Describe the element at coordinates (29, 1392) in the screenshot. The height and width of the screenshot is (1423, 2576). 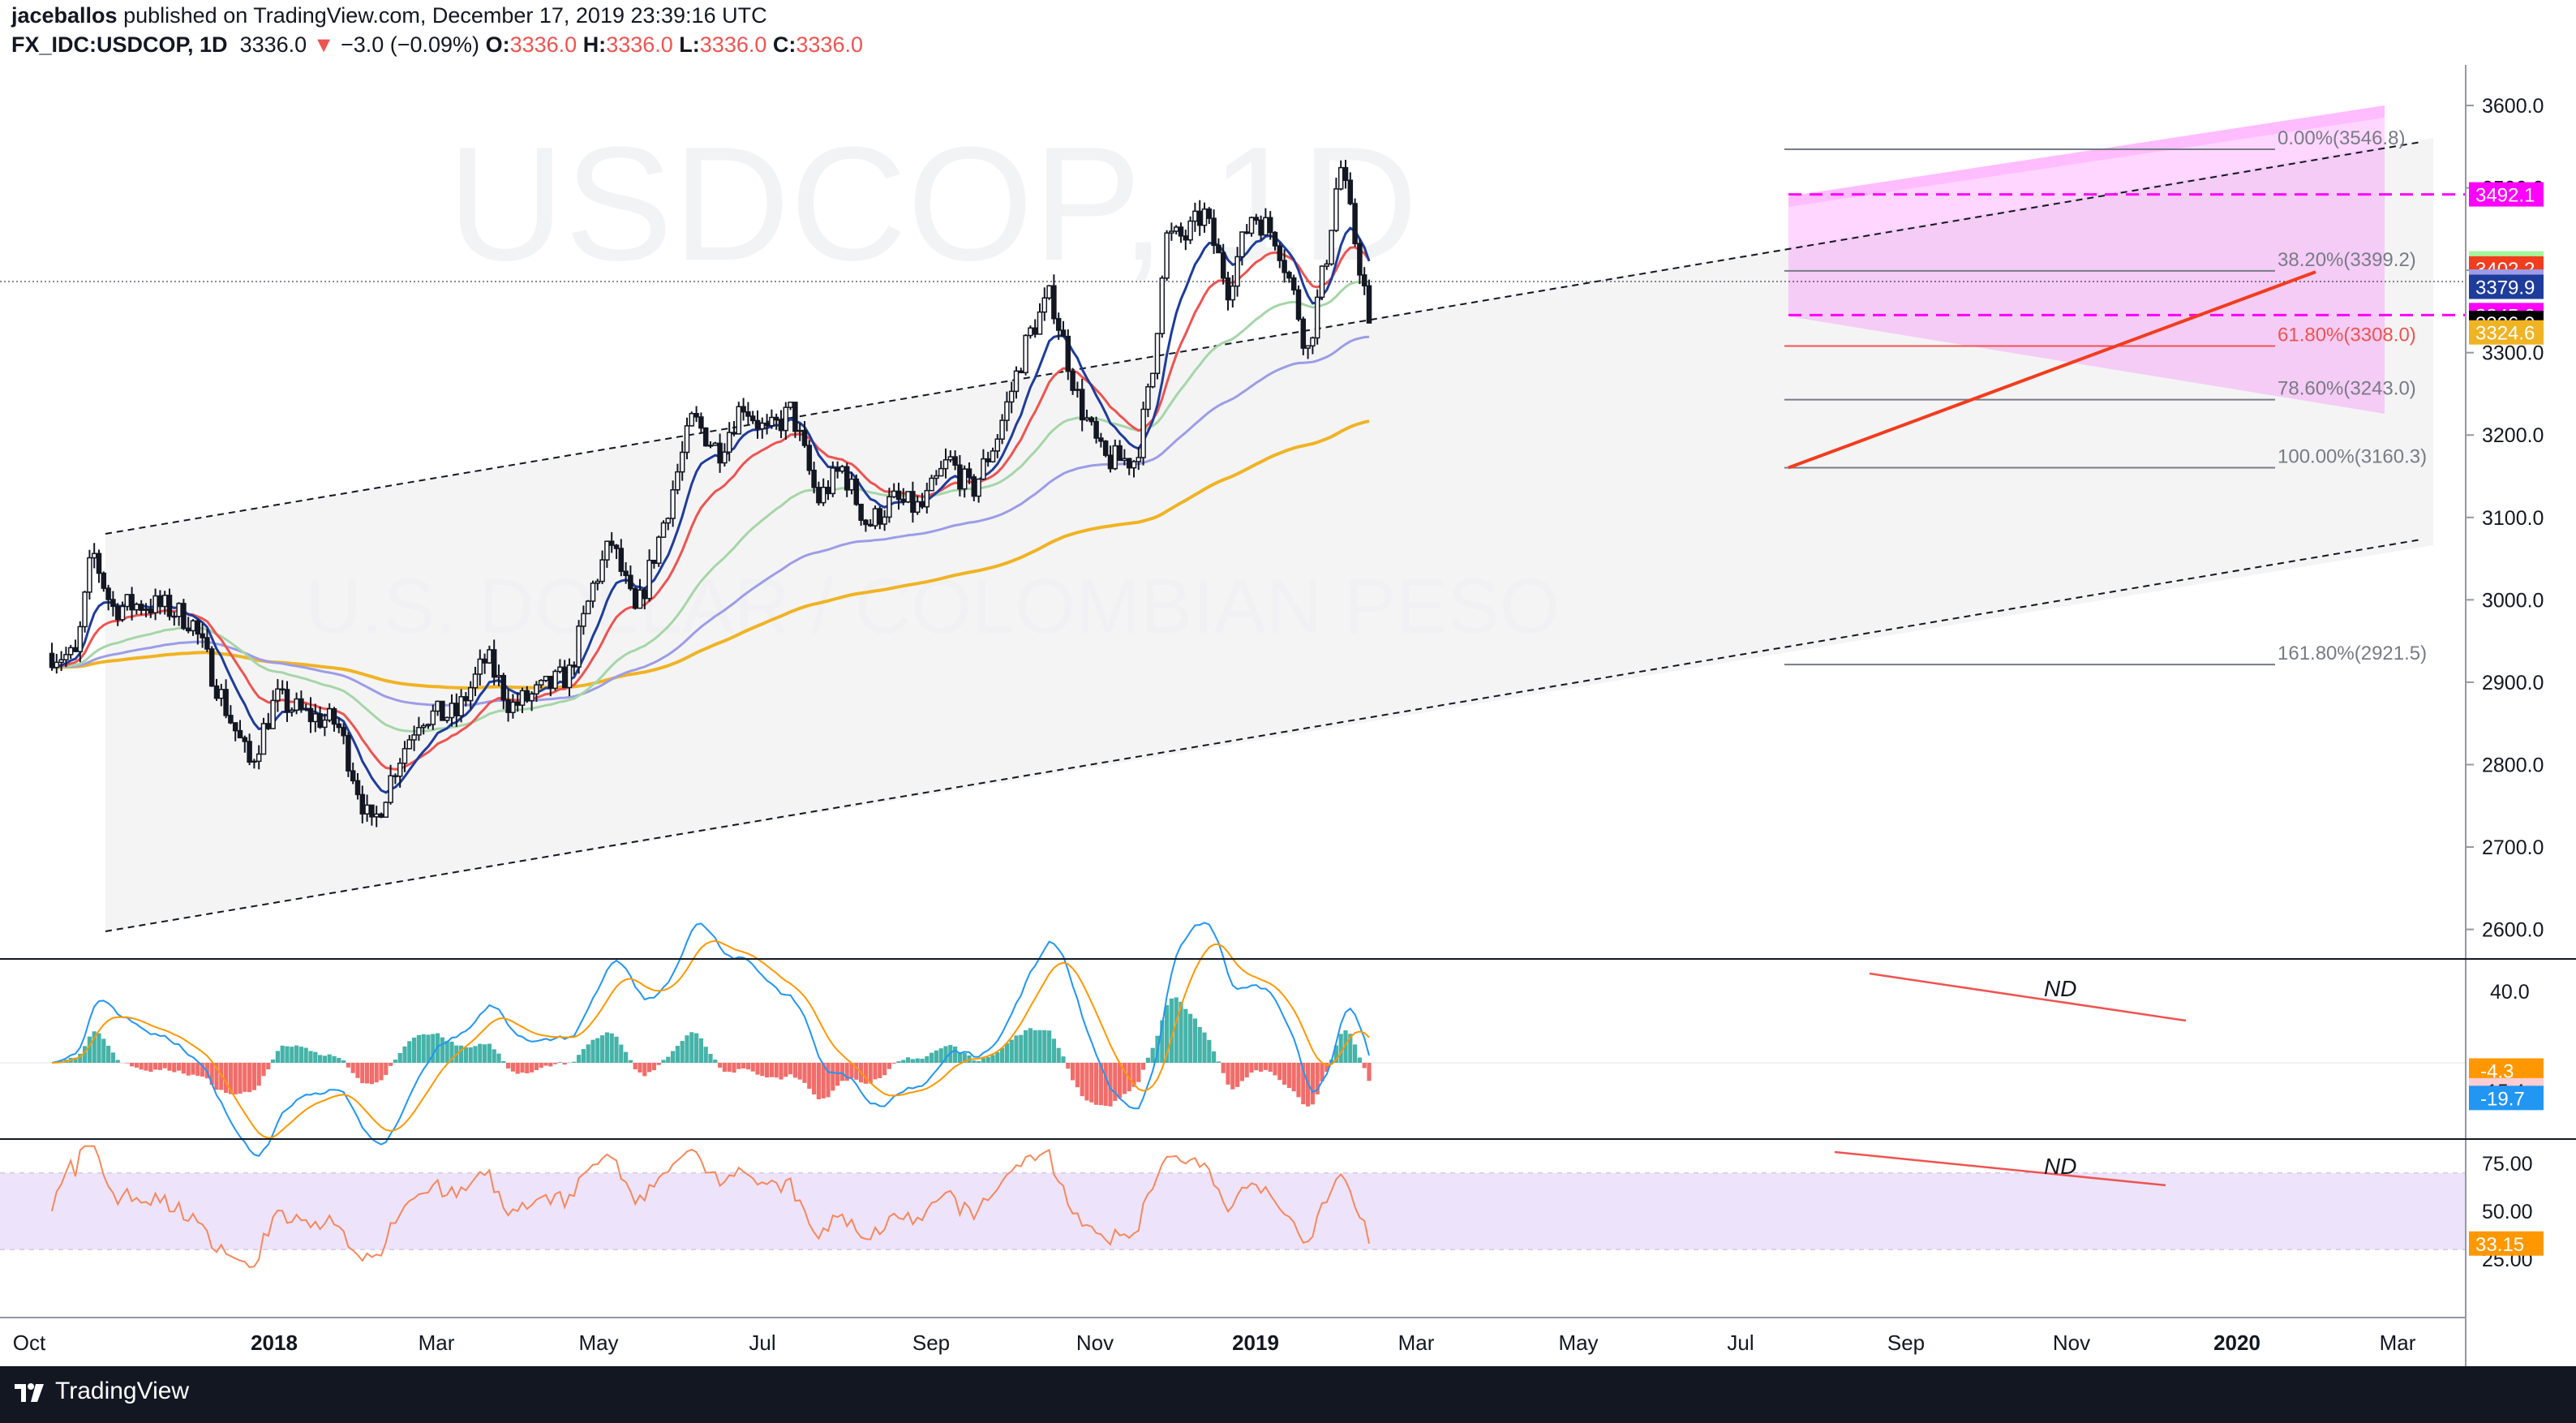
I see `tradingview-logo-icon` at that location.